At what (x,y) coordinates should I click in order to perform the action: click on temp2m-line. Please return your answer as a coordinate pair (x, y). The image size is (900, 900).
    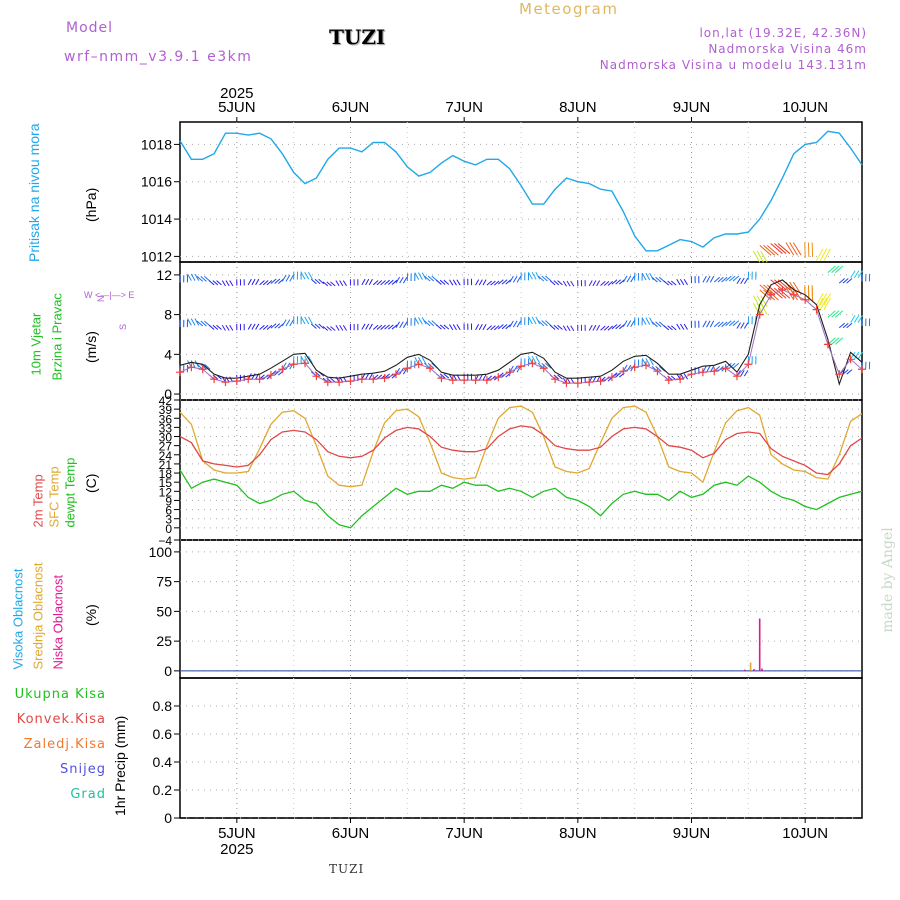
    Looking at the image, I should click on (521, 450).